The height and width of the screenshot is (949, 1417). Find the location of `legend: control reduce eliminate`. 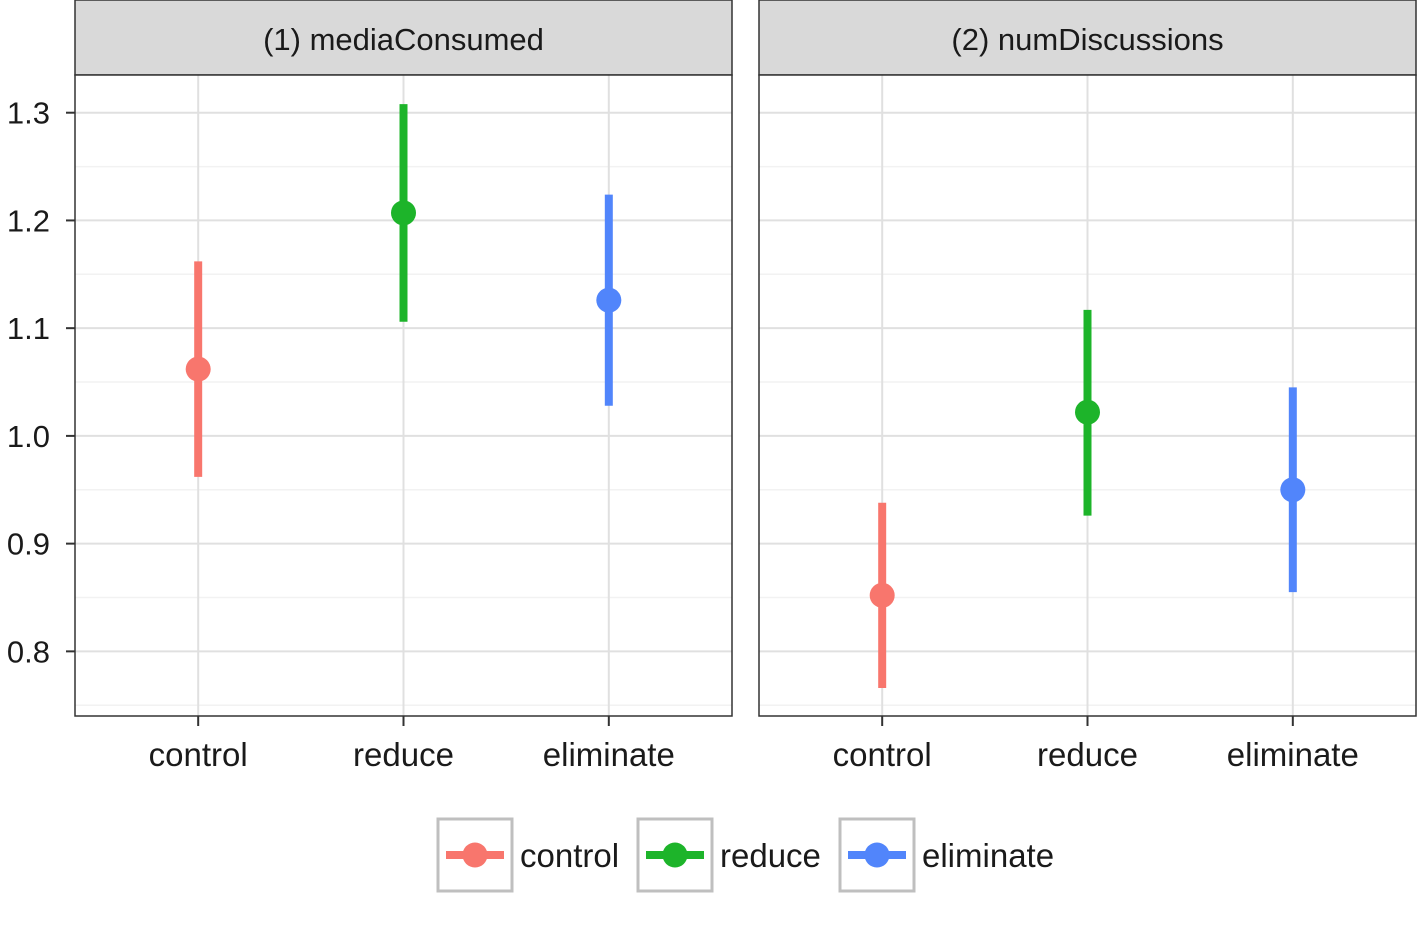

legend: control reduce eliminate is located at coordinates (745, 855).